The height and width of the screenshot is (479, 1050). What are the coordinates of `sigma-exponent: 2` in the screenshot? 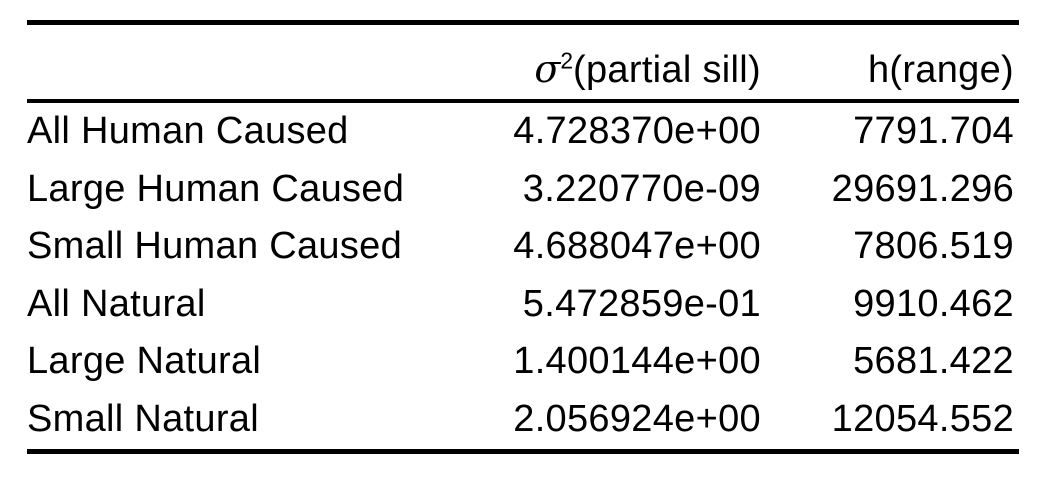 It's located at (567, 60).